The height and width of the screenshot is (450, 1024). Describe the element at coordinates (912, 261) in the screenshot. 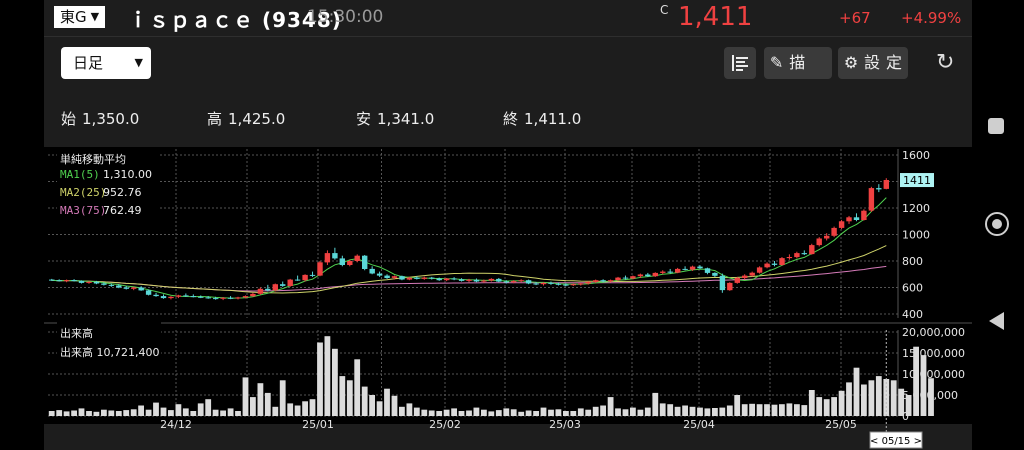

I see `price-tick-label: 800` at that location.